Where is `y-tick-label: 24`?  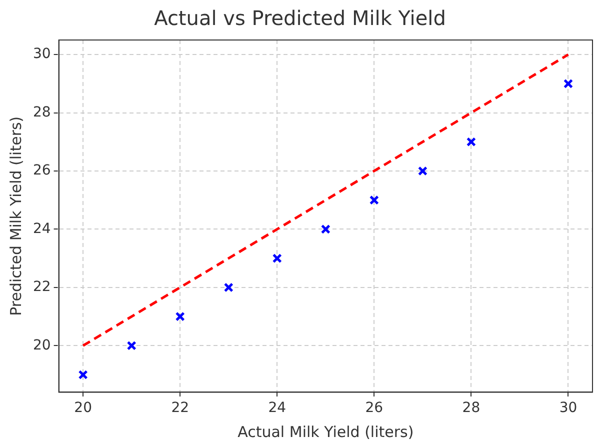 y-tick-label: 24 is located at coordinates (41, 228).